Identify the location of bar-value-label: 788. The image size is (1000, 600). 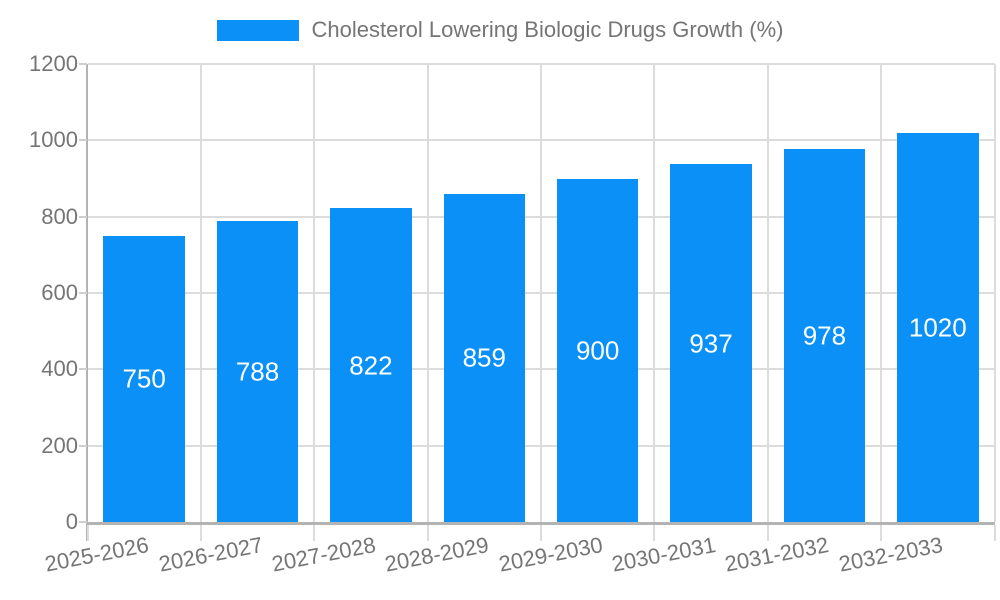
(257, 371).